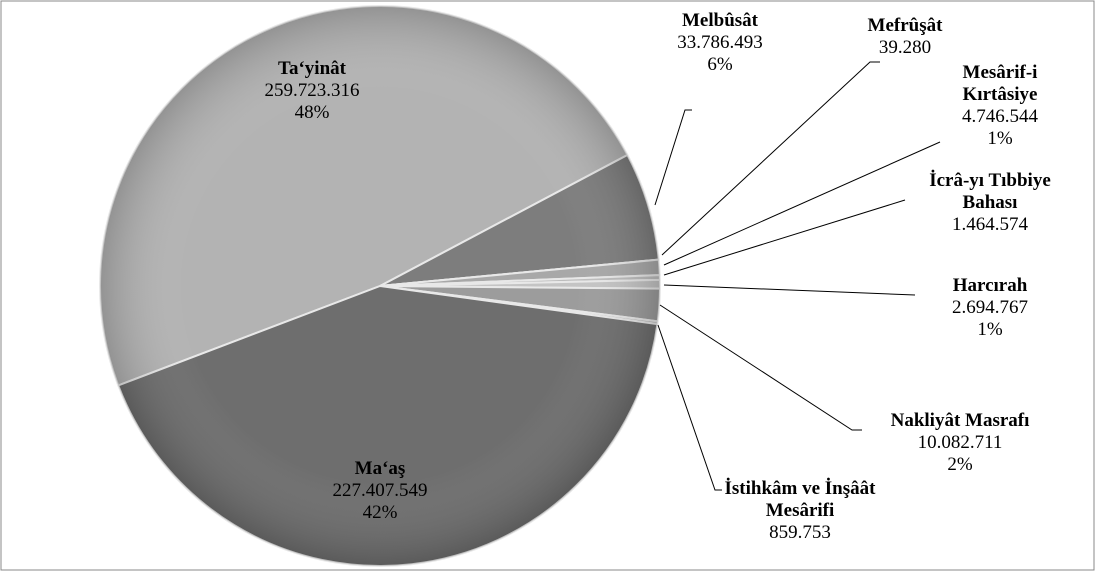 The image size is (1096, 572). I want to click on category-label: Melbûsât, so click(720, 20).